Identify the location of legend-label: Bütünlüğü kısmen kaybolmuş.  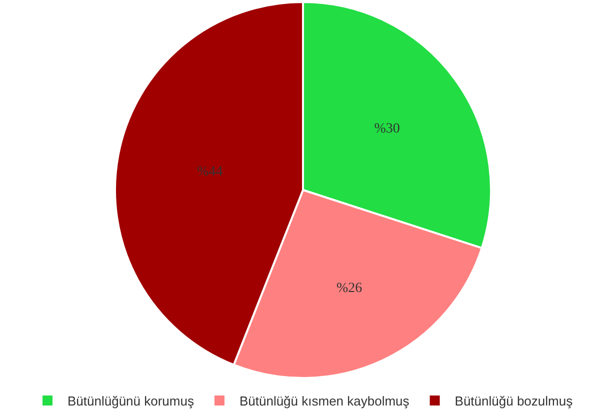
(324, 401).